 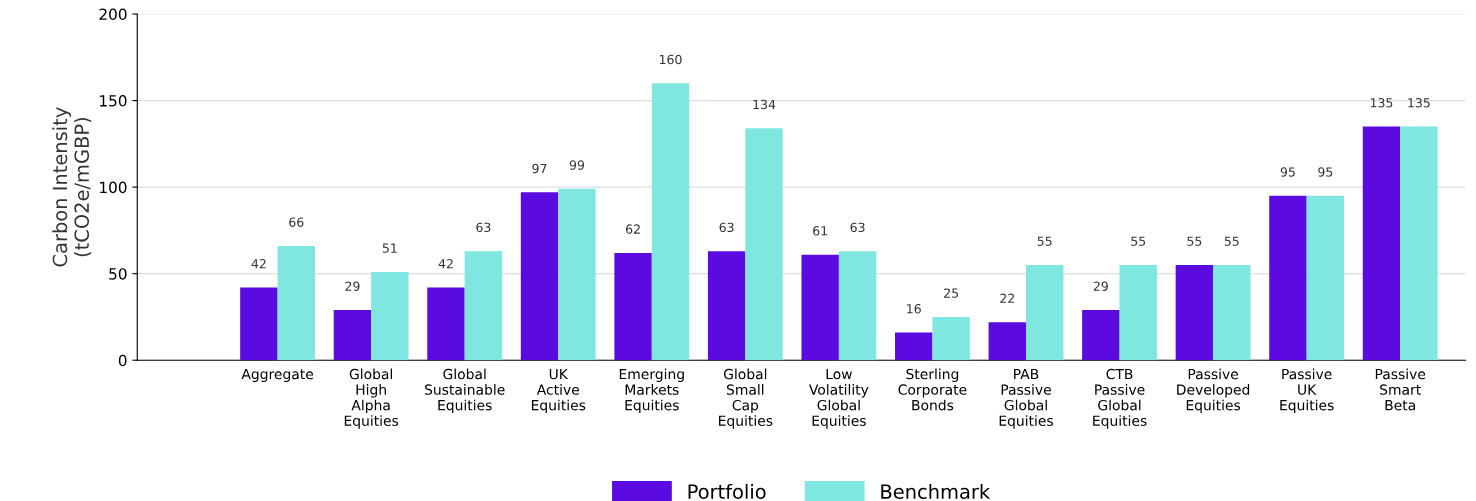 What do you see at coordinates (1026, 398) in the screenshot?
I see `x-tick-label: PAB Passive Global Equities` at bounding box center [1026, 398].